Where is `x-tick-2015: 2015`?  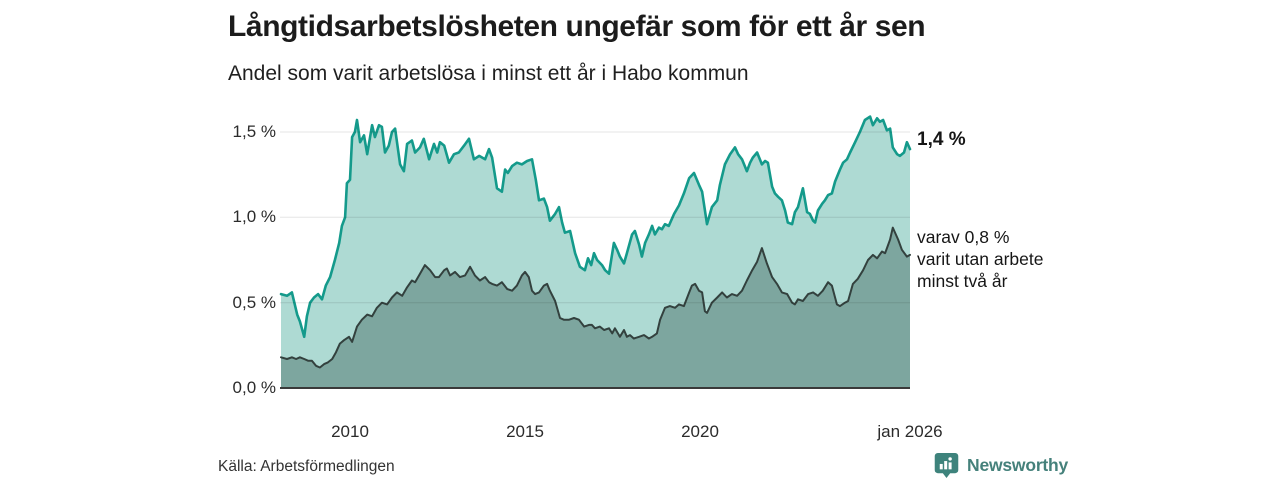 x-tick-2015: 2015 is located at coordinates (525, 431).